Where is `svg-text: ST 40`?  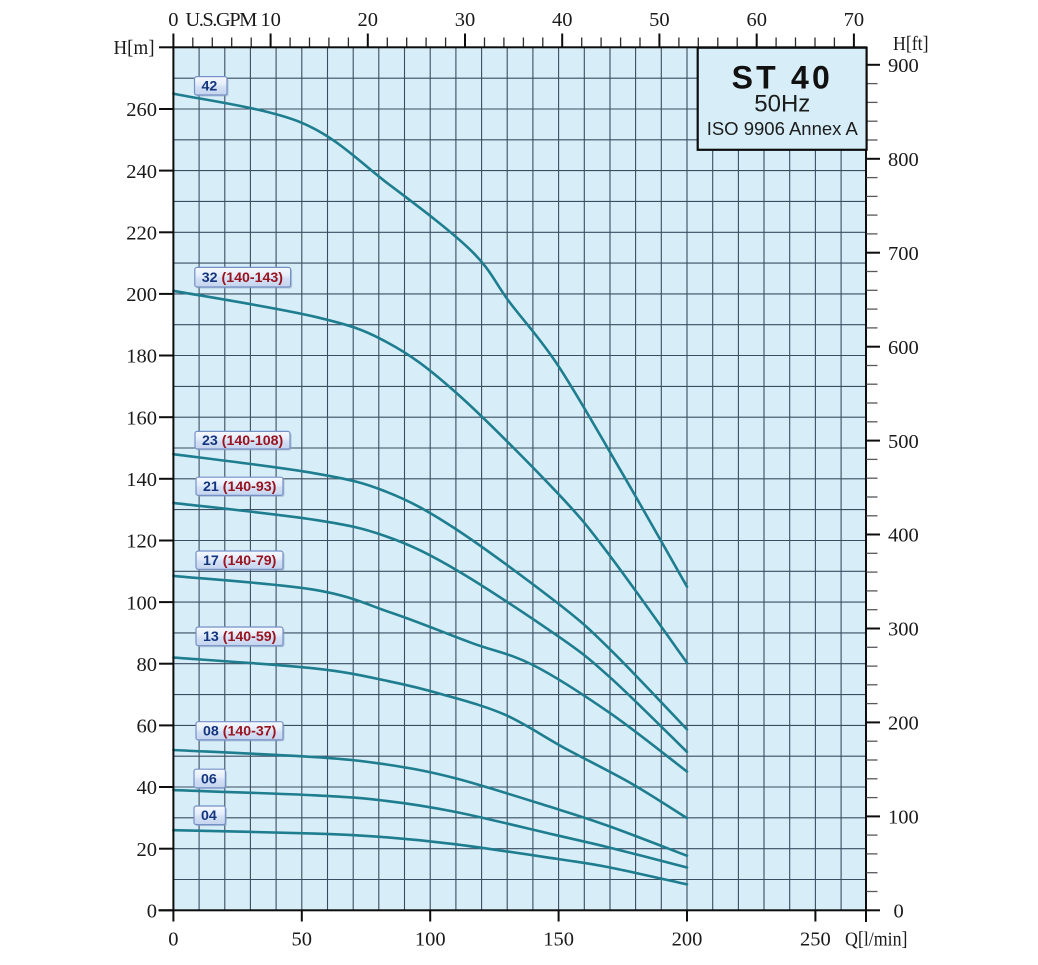
svg-text: ST 40 is located at coordinates (782, 78).